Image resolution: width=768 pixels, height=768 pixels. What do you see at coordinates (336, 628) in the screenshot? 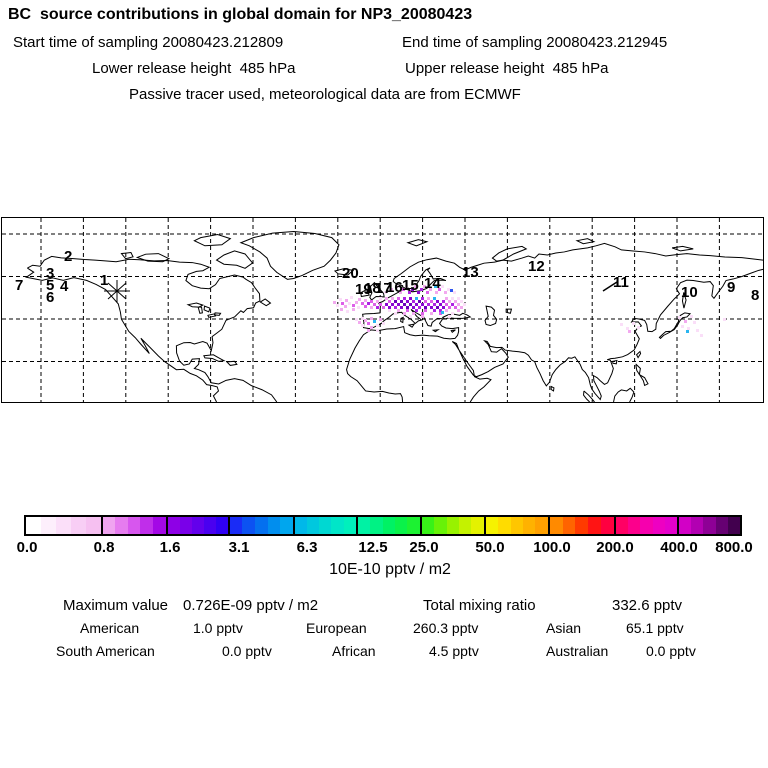
I see `stat-text: European` at bounding box center [336, 628].